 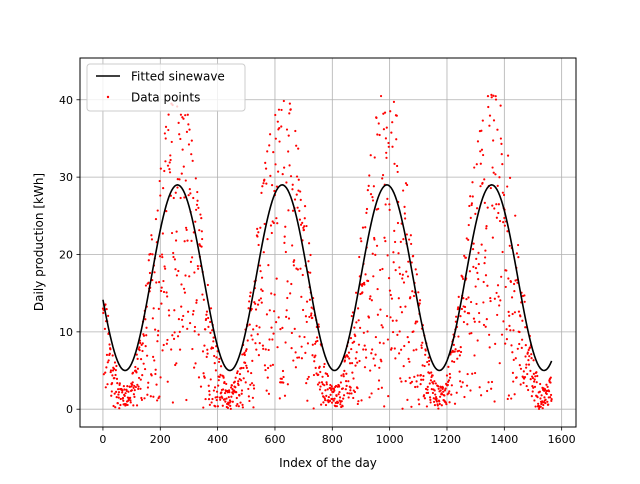 What do you see at coordinates (102, 439) in the screenshot?
I see `x-tick-label: 0` at bounding box center [102, 439].